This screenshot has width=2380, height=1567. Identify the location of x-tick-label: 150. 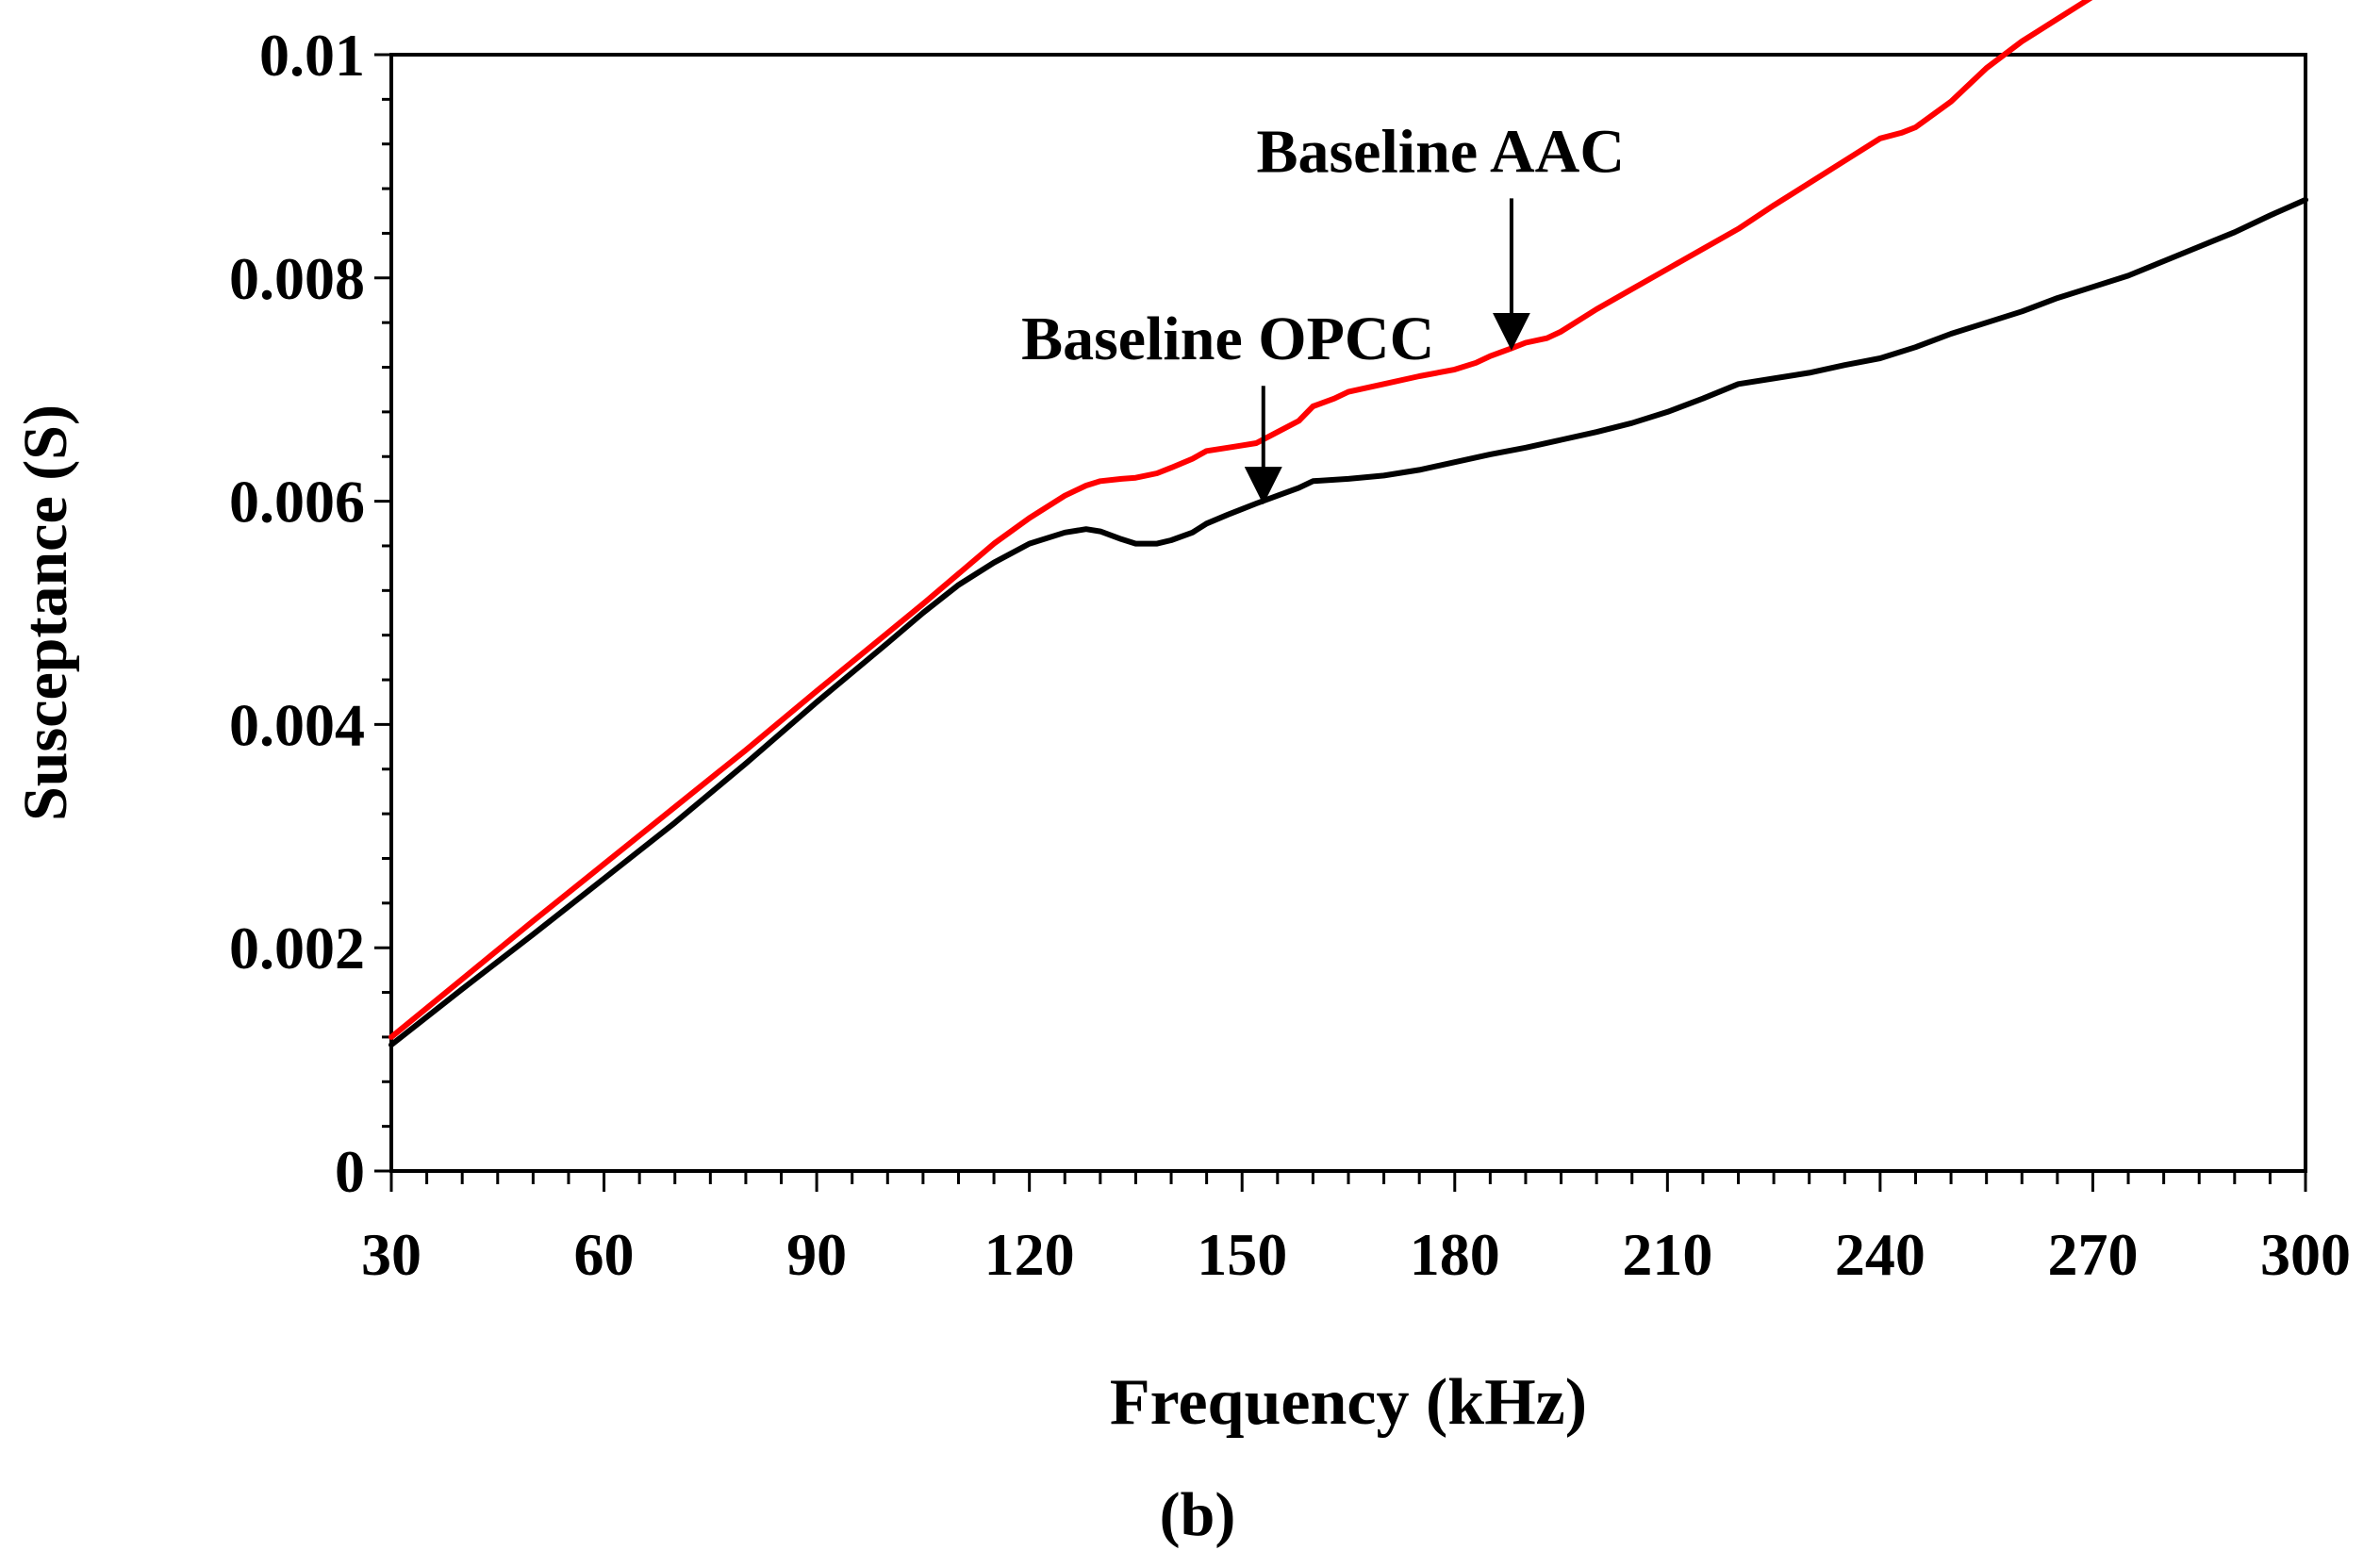
(1242, 1254).